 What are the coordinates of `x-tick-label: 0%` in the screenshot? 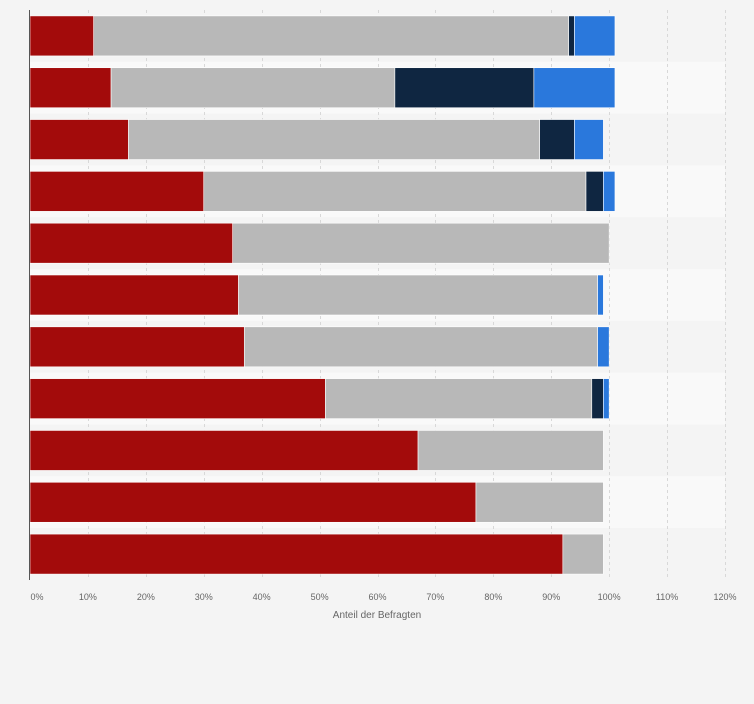 It's located at (36, 597).